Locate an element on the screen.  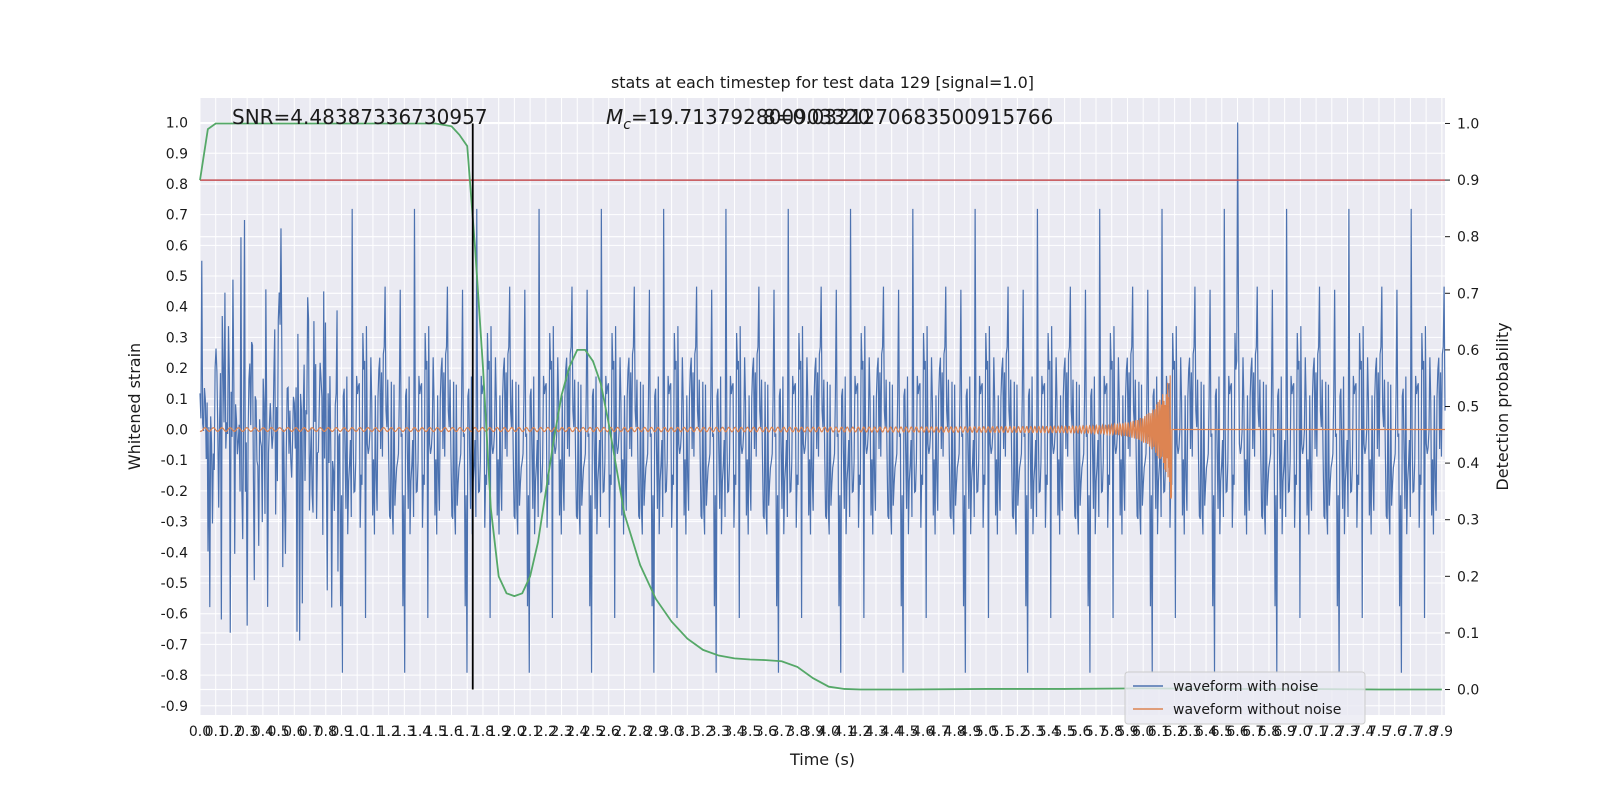
y-tick-label-left: 0.5 is located at coordinates (177, 277).